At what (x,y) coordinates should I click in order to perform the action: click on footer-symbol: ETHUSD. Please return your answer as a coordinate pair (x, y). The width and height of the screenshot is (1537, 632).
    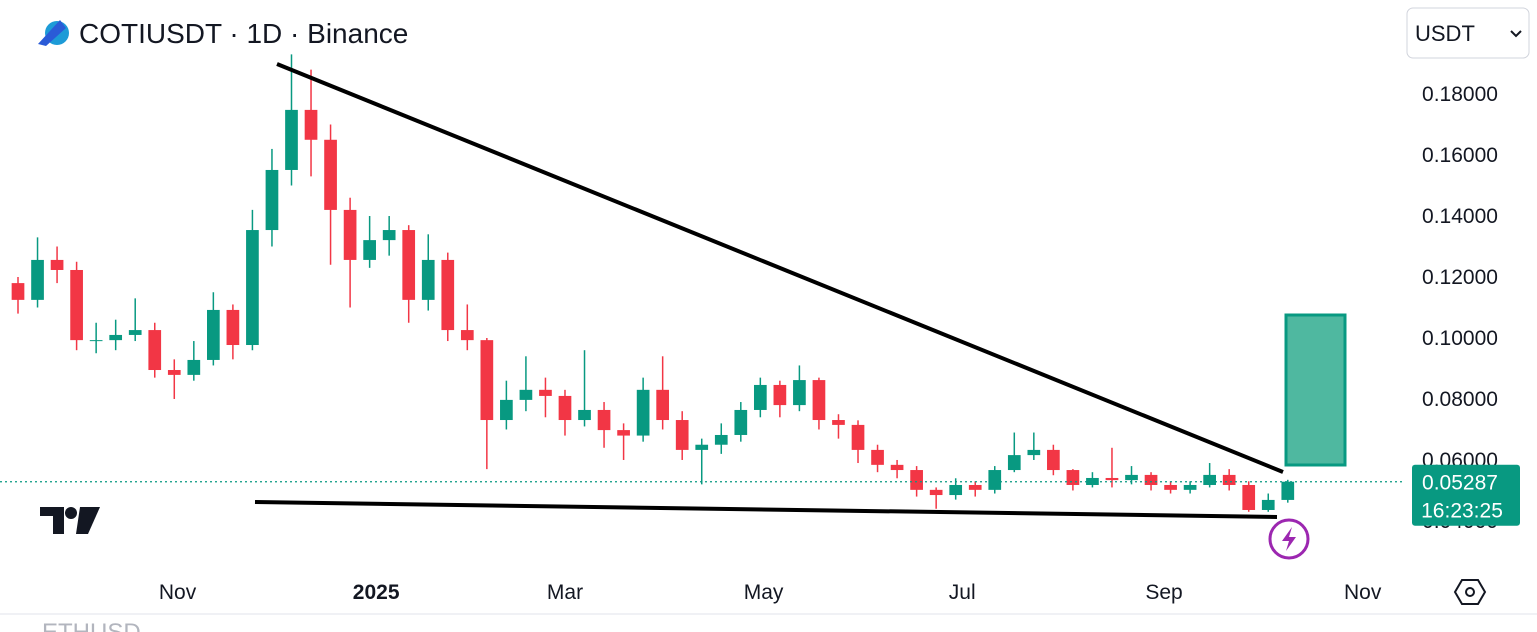
    Looking at the image, I should click on (91, 625).